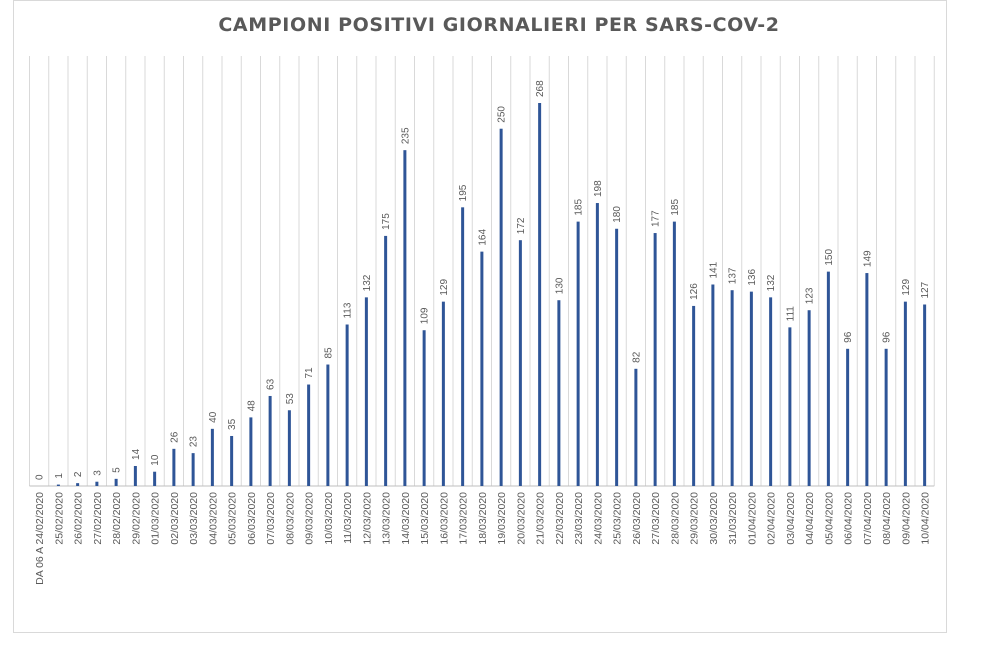  What do you see at coordinates (868, 518) in the screenshot?
I see `x-tick-label: 07/04/2020` at bounding box center [868, 518].